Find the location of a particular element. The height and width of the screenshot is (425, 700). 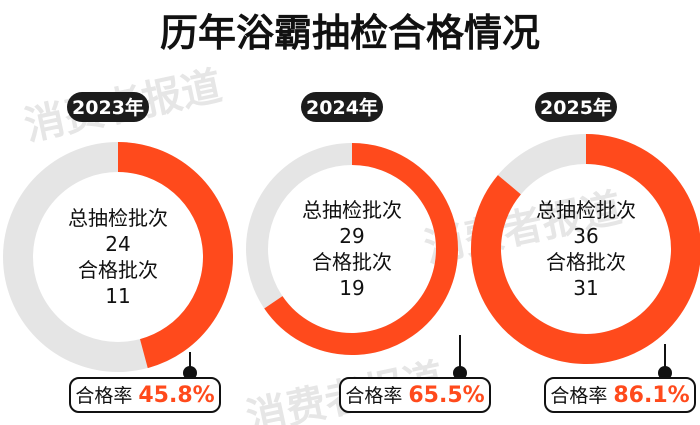

rate-text: 合格率 45.8% is located at coordinates (144, 395).